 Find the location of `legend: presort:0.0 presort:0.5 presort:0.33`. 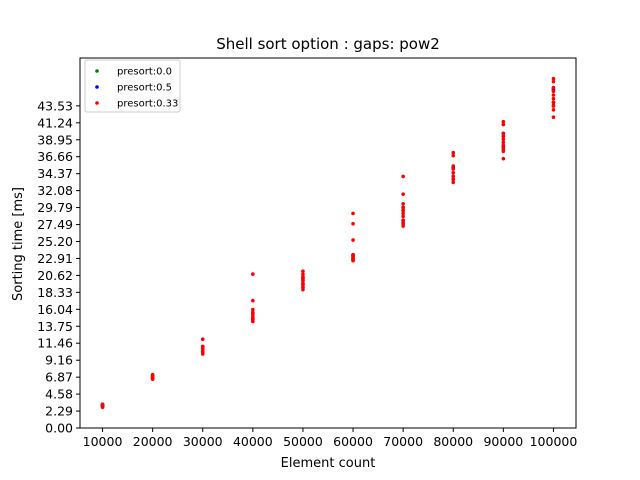

legend: presort:0.0 presort:0.5 presort:0.33 is located at coordinates (132, 86).